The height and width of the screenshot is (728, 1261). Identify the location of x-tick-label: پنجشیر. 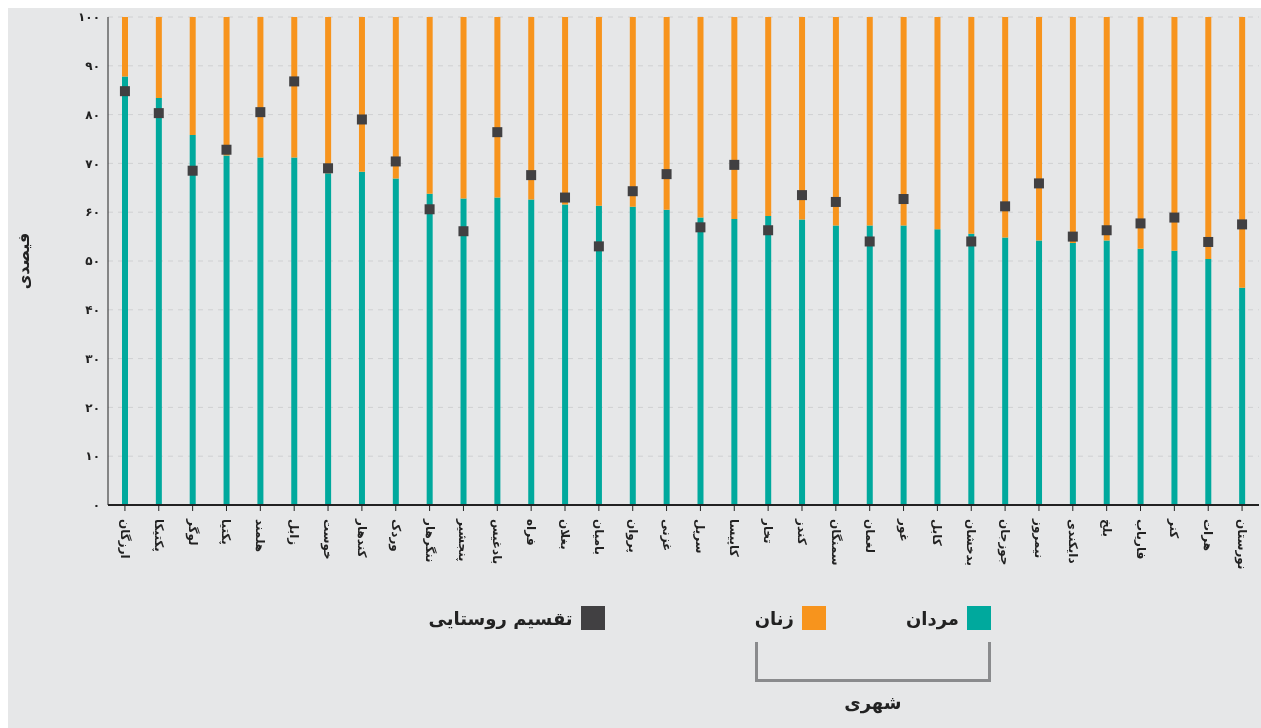
(463, 540).